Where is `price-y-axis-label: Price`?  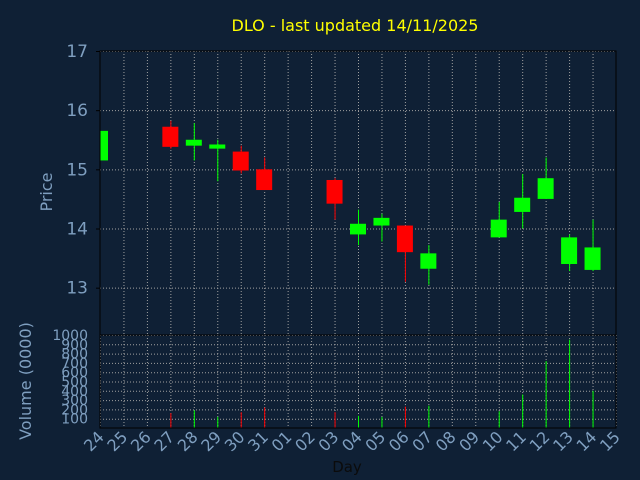
price-y-axis-label: Price is located at coordinates (46, 191).